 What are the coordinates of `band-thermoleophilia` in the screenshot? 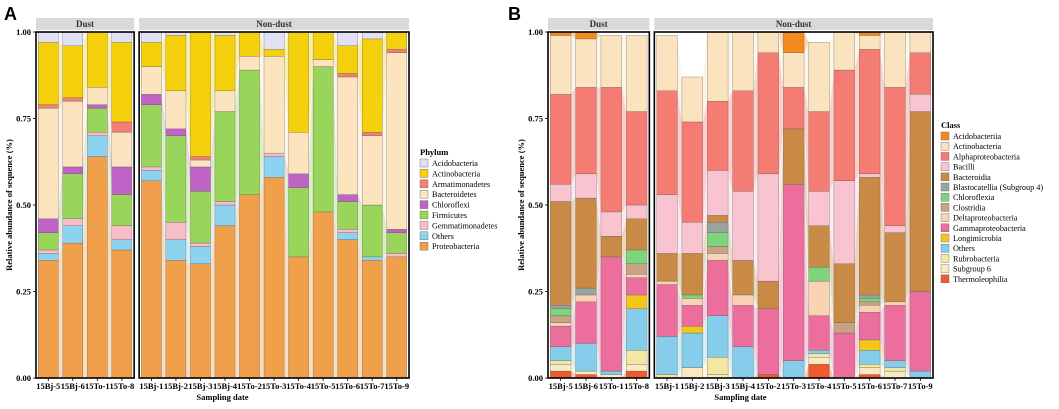 It's located at (781, 376).